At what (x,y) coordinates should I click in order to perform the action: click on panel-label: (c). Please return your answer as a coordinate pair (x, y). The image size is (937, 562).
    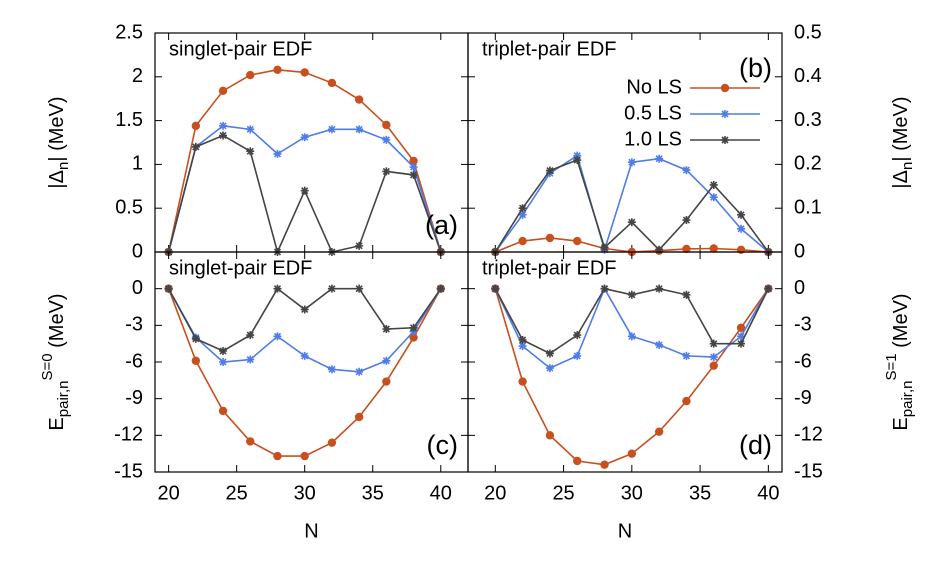
    Looking at the image, I should click on (442, 445).